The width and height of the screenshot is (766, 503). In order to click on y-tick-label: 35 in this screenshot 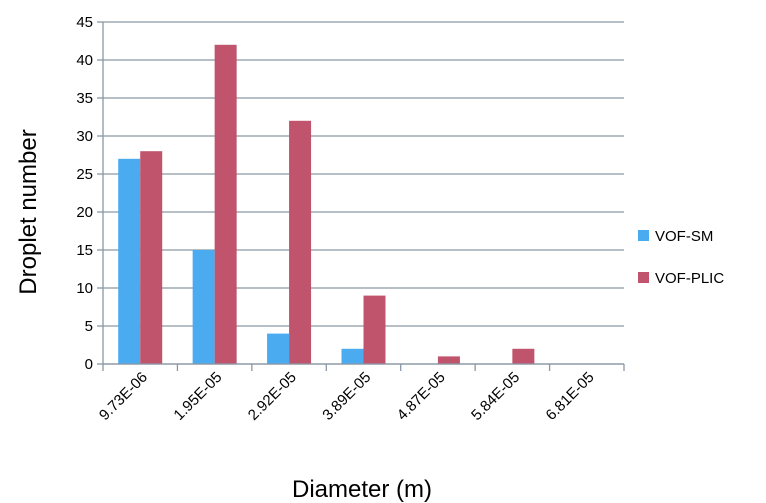, I will do `click(84, 98)`.